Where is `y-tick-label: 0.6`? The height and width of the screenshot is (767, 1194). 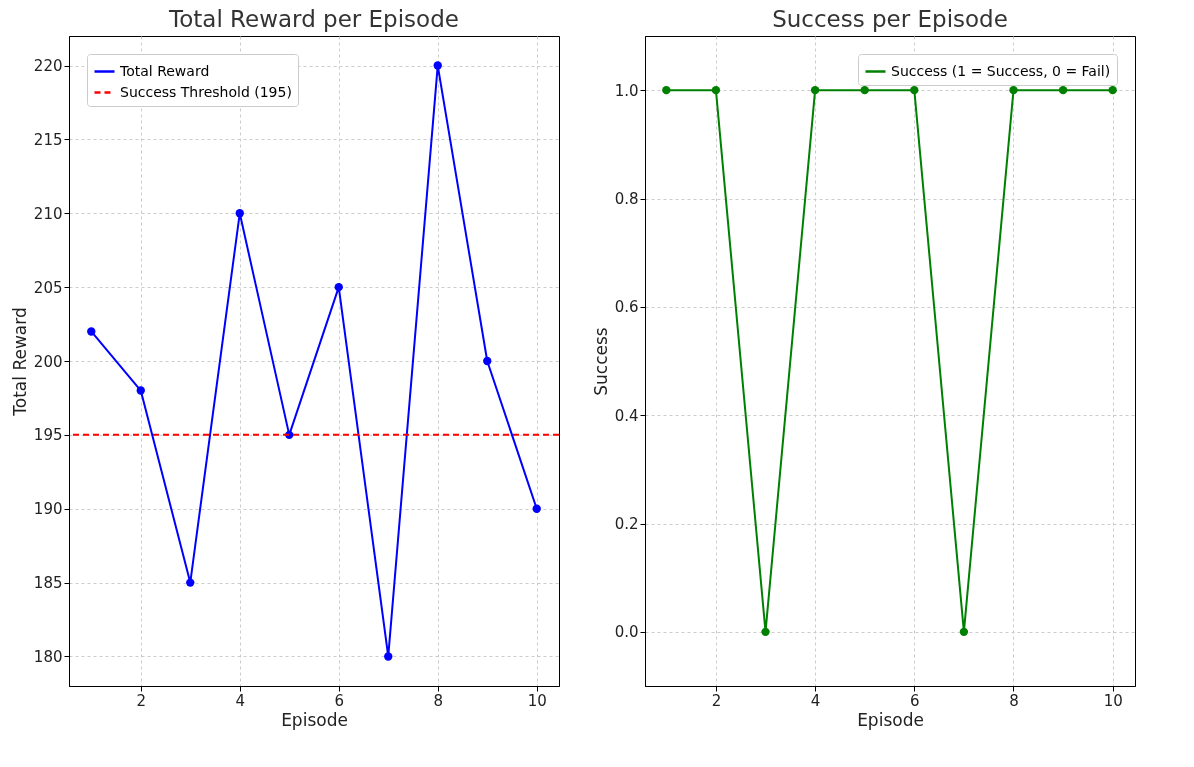 y-tick-label: 0.6 is located at coordinates (626, 307).